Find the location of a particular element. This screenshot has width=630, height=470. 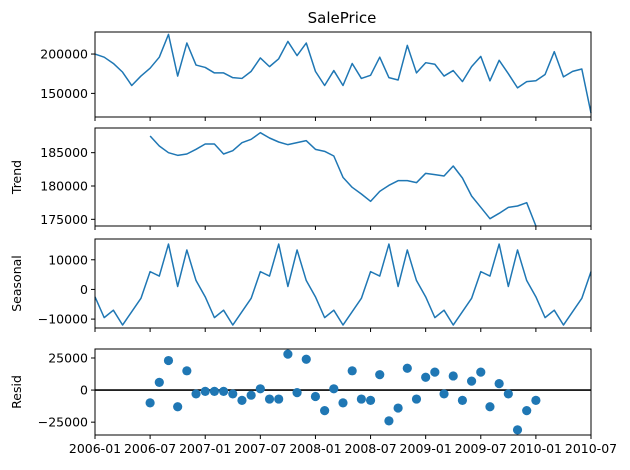

xtick-label: 2007-01 is located at coordinates (205, 448).